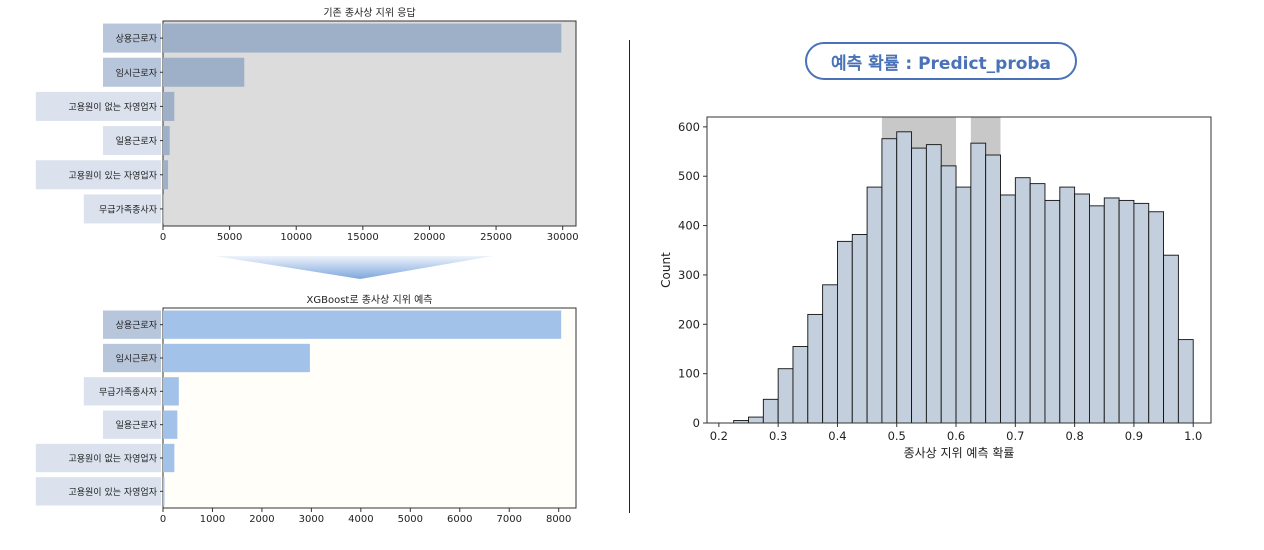 Image resolution: width=1264 pixels, height=550 pixels. What do you see at coordinates (666, 270) in the screenshot?
I see `histogram-ylabel: Count` at bounding box center [666, 270].